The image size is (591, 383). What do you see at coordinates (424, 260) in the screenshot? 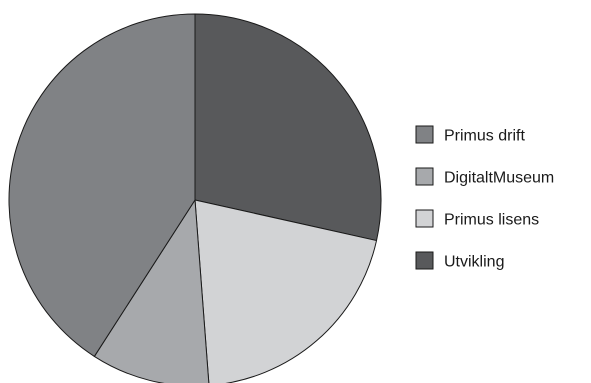
I see `legend-swatch-utvikling` at bounding box center [424, 260].